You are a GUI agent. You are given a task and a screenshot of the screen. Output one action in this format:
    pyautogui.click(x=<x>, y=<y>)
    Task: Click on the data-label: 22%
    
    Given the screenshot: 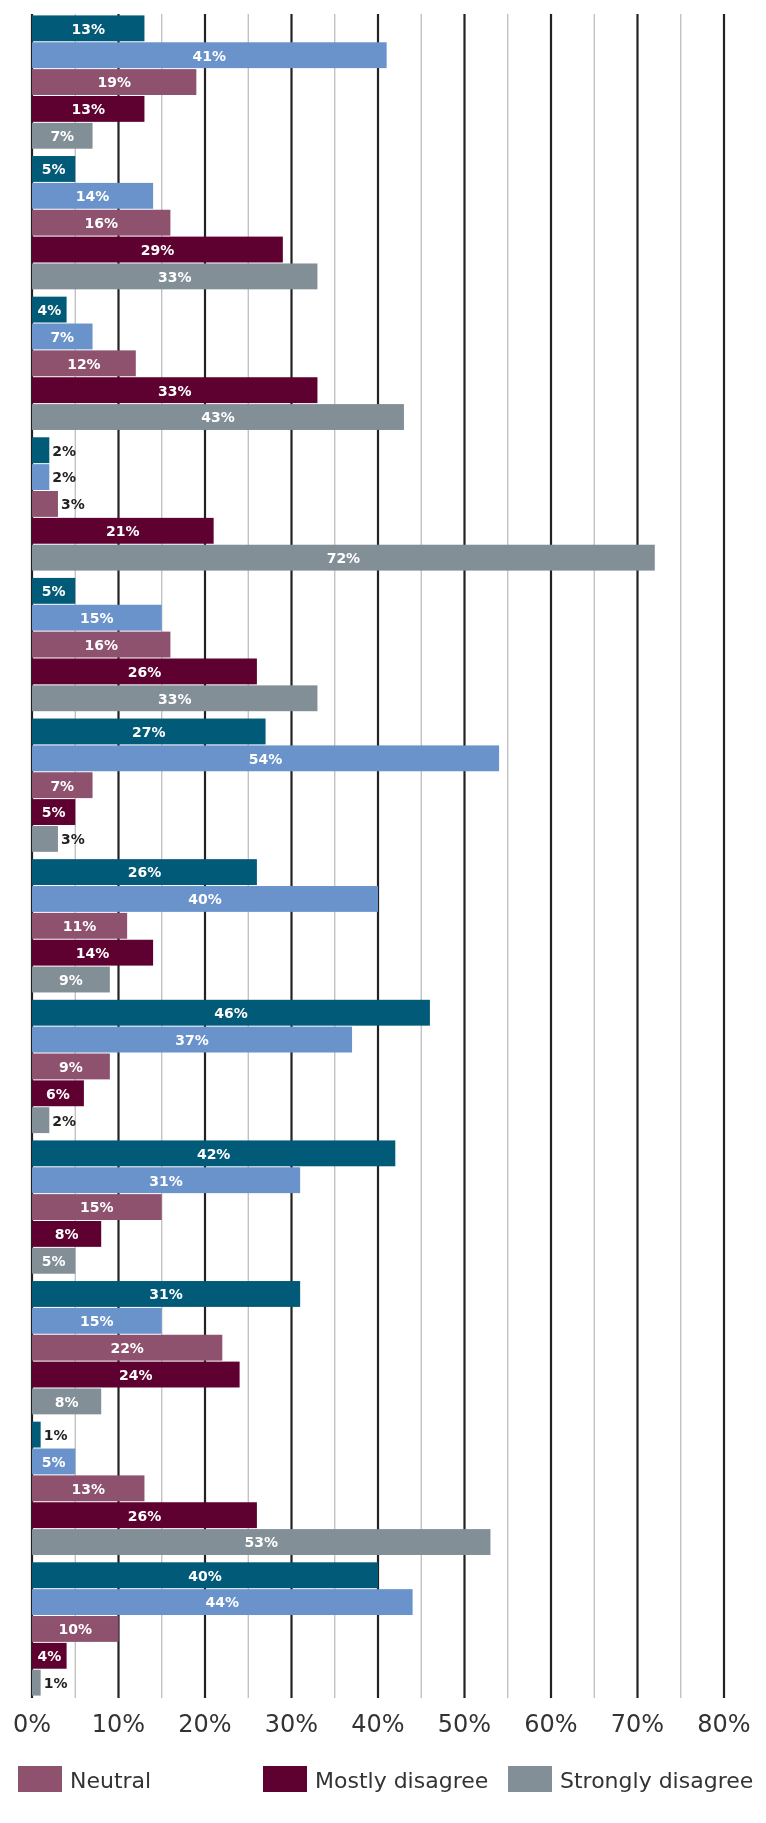 What is the action you would take?
    pyautogui.click(x=127, y=1348)
    